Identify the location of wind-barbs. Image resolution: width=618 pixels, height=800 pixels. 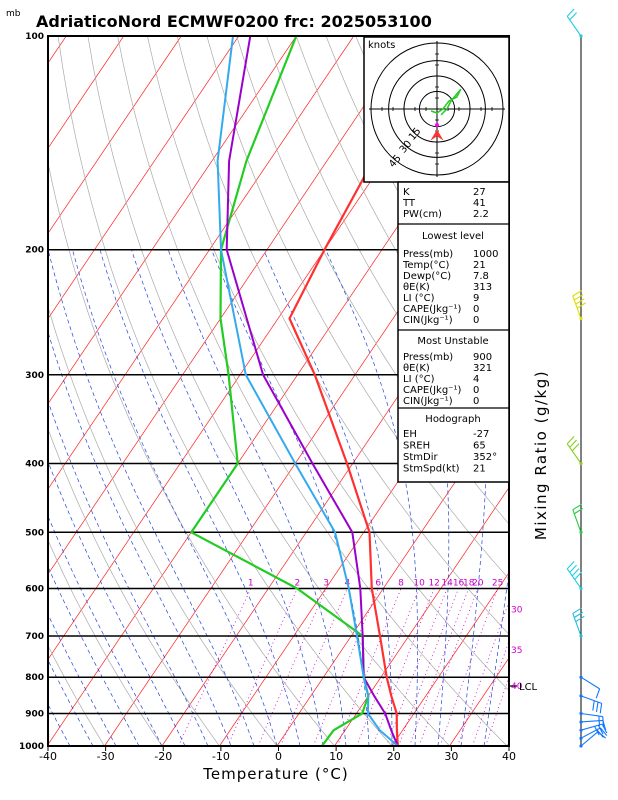
(587, 378).